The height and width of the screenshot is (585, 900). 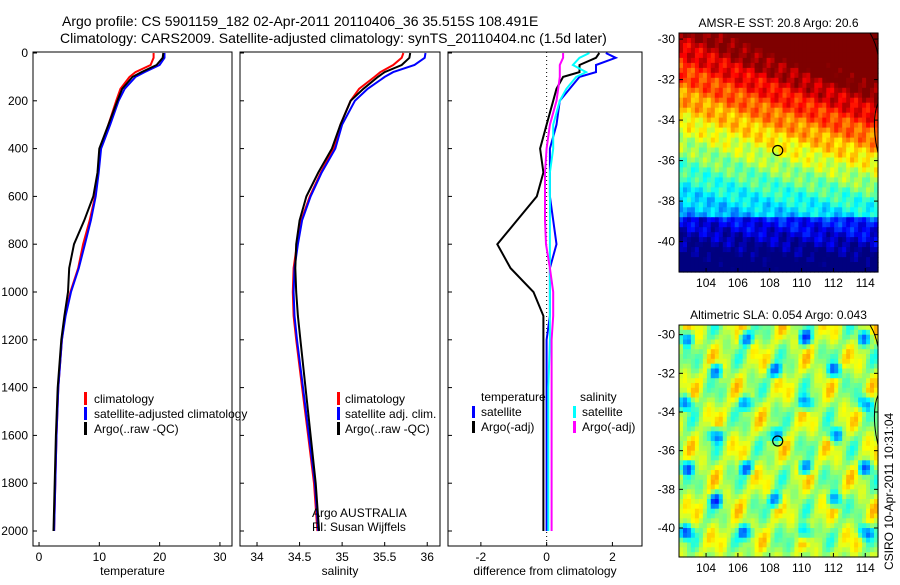 What do you see at coordinates (428, 557) in the screenshot?
I see `x-tick-label: 36` at bounding box center [428, 557].